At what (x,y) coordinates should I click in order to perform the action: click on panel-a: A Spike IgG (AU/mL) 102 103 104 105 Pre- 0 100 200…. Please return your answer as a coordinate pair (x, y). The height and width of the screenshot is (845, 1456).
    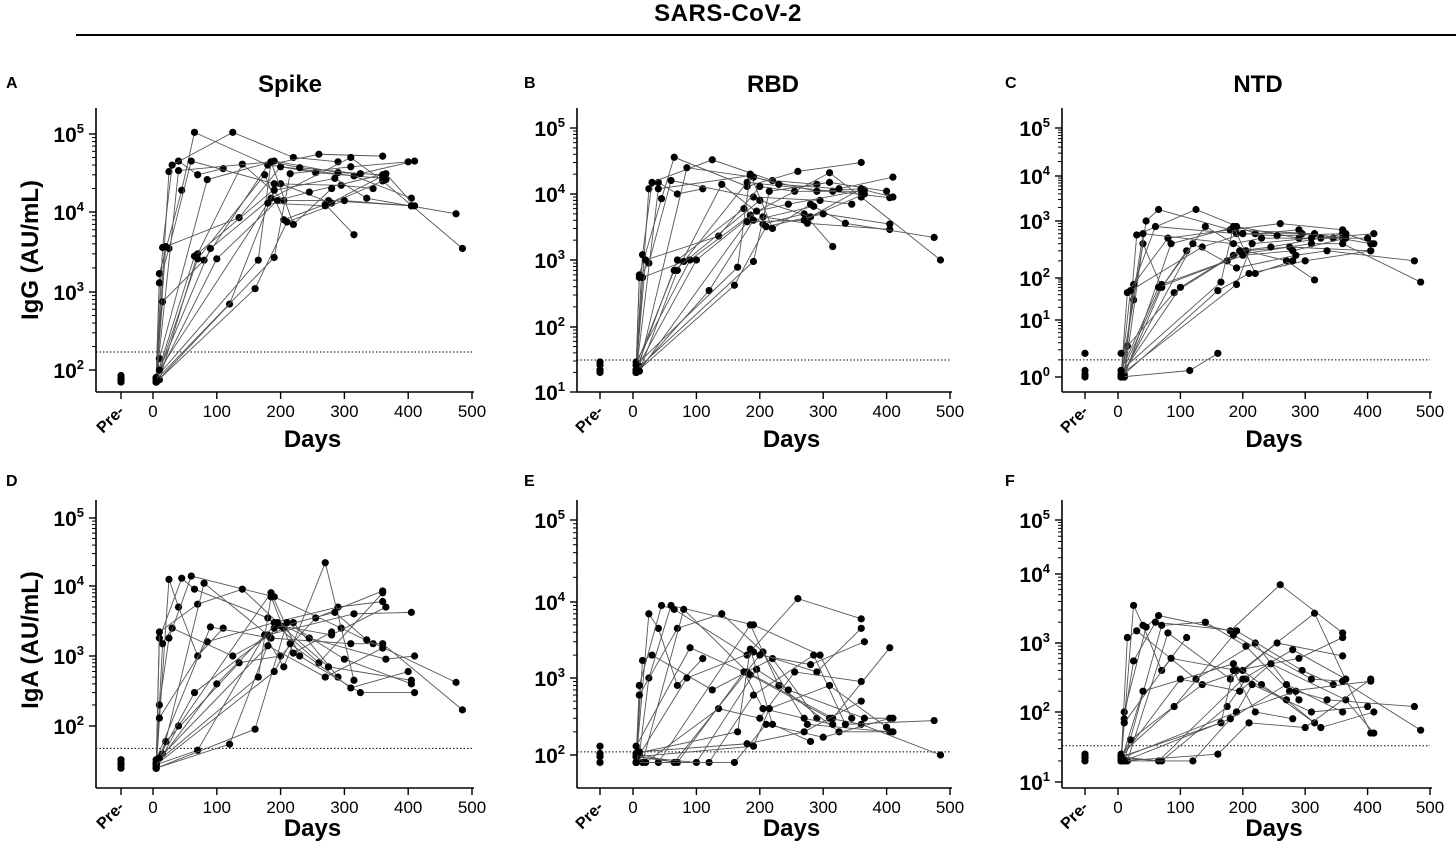
    Looking at the image, I should click on (246, 262).